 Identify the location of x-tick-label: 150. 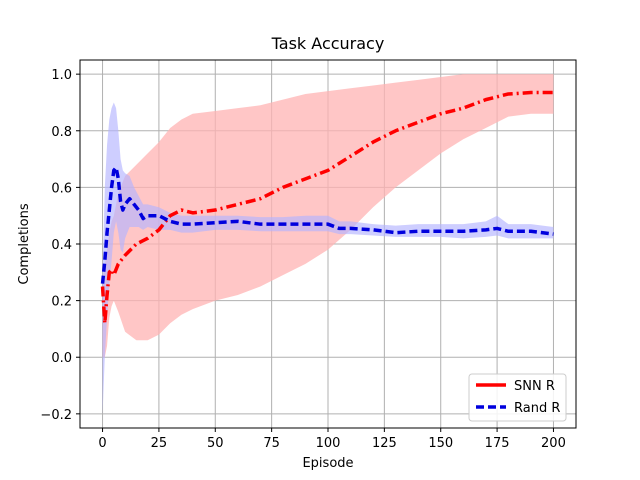
(440, 443).